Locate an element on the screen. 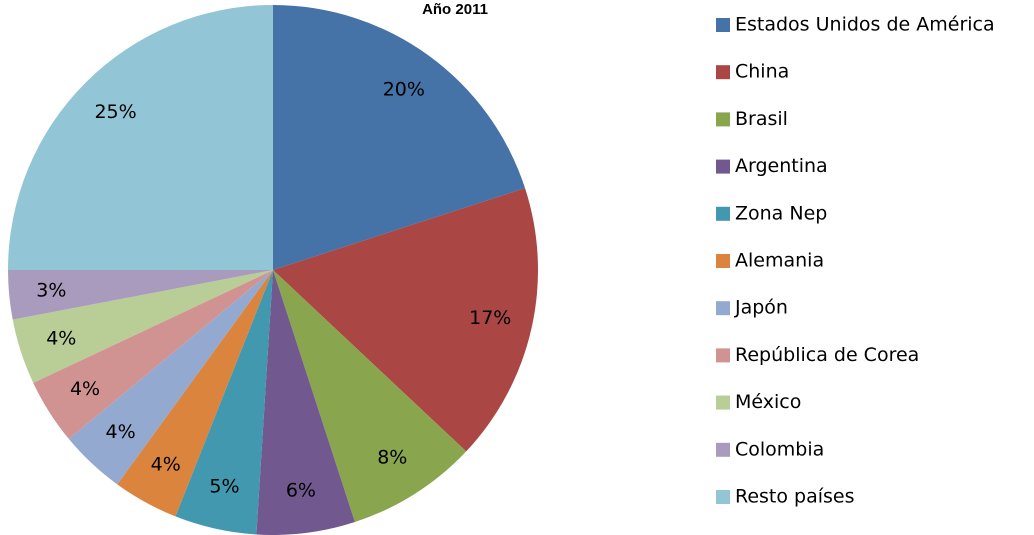 Image resolution: width=1034 pixels, height=535 pixels. legend-label: Estados Unidos de América is located at coordinates (865, 25).